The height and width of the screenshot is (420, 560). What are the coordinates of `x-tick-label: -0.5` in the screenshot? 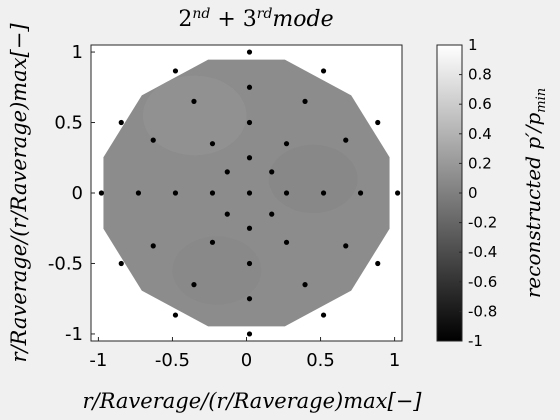 It's located at (172, 360).